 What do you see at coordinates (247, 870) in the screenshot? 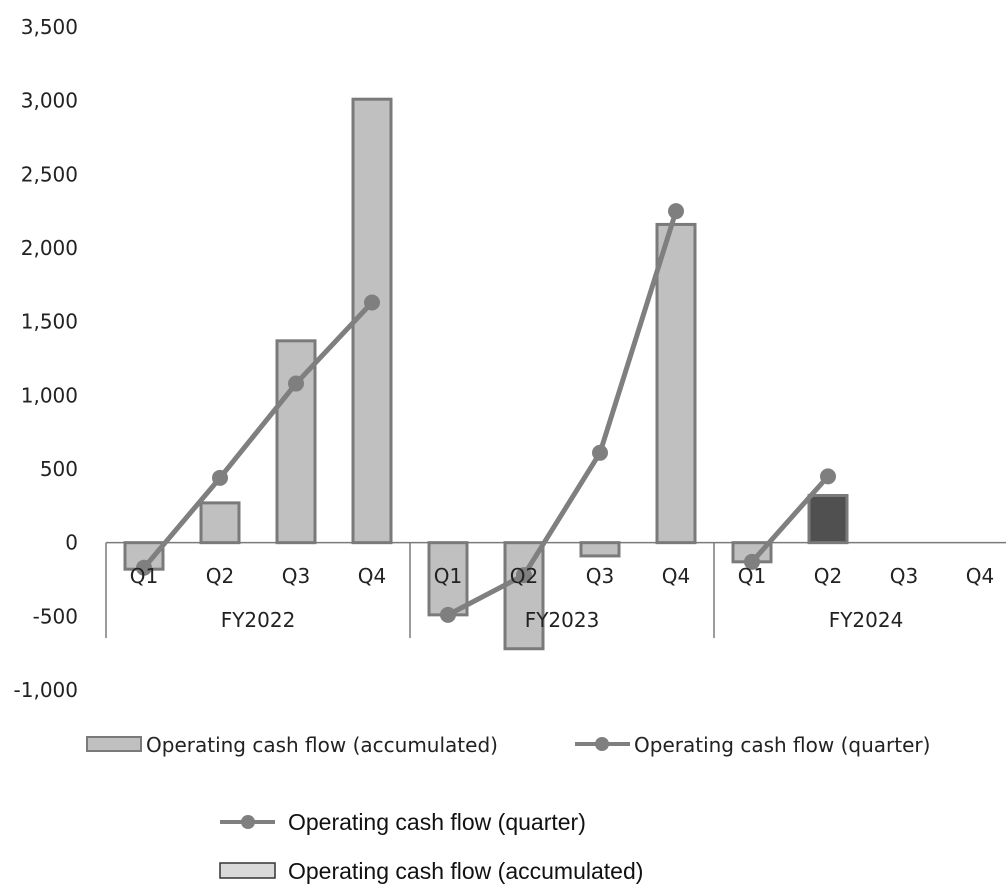
I see `secondary-legend-bar-swatch` at bounding box center [247, 870].